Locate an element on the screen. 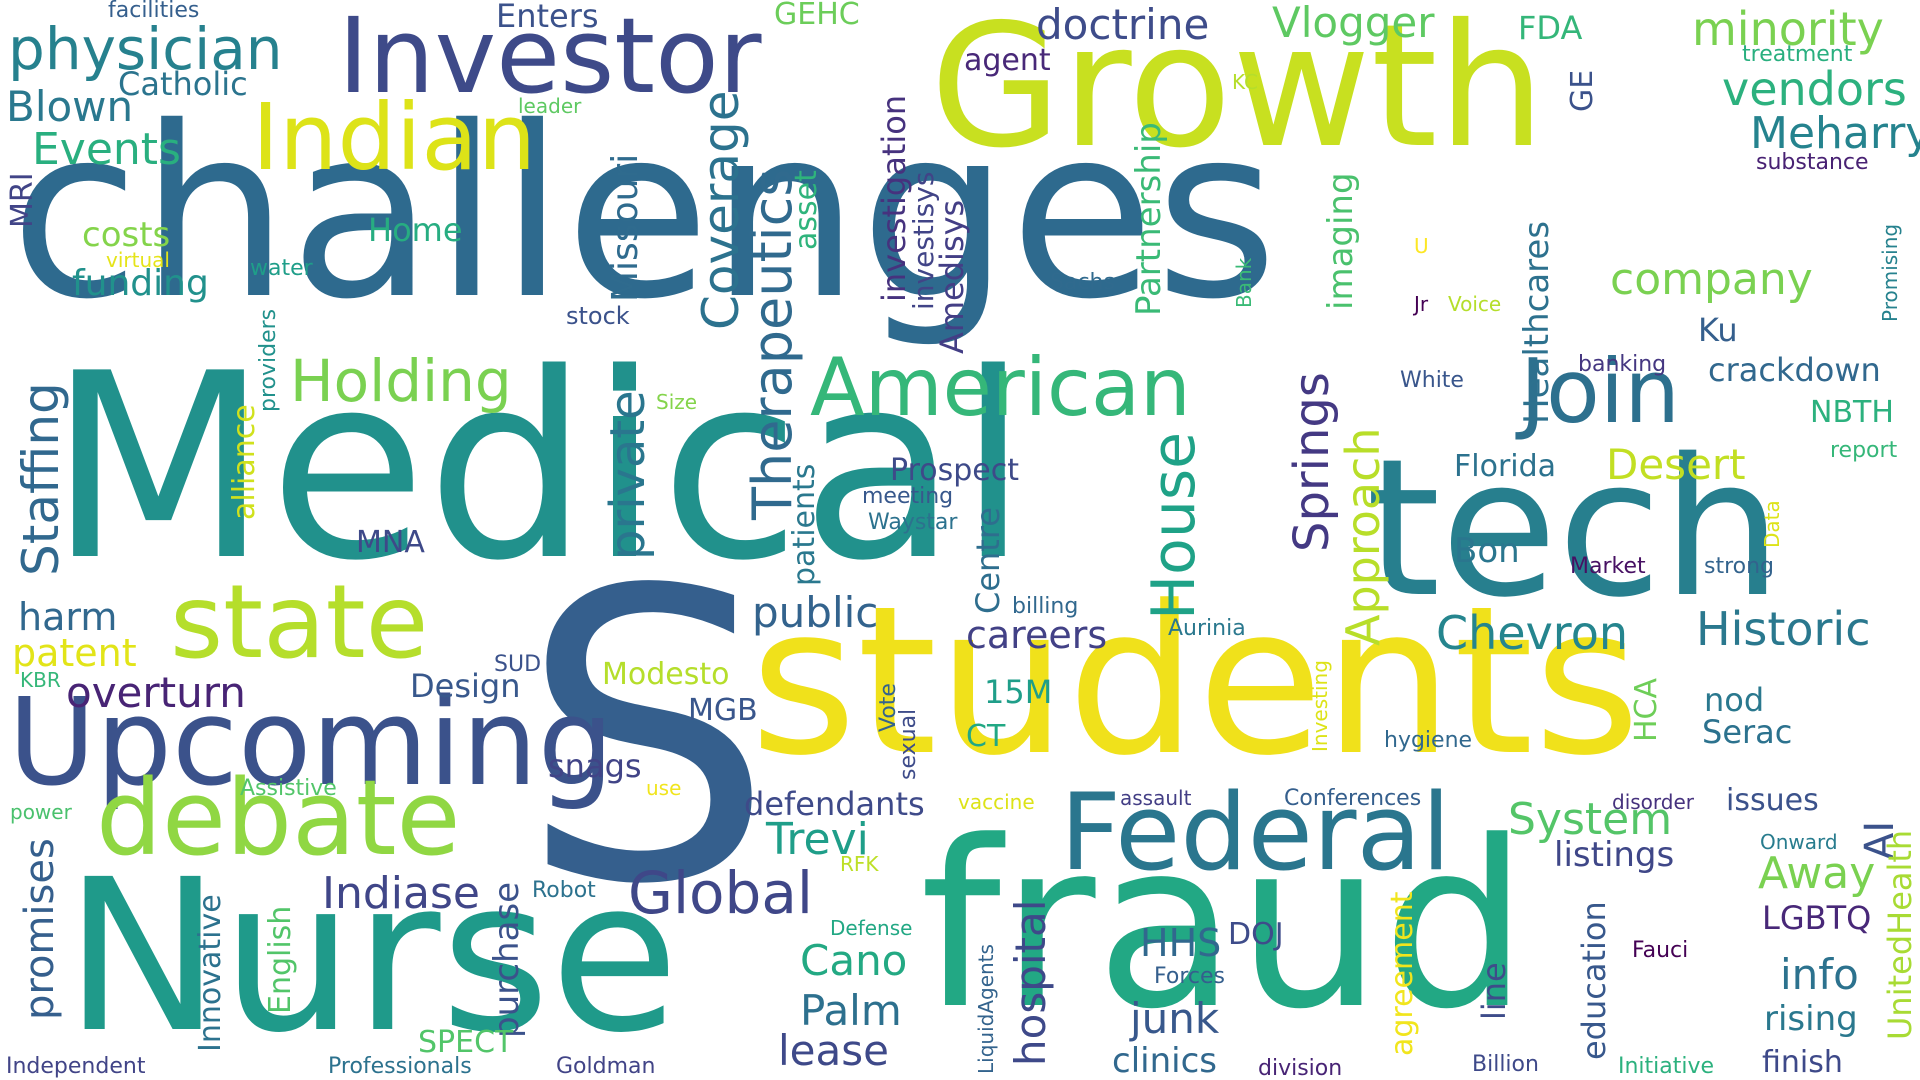 The height and width of the screenshot is (1080, 1920). word-listings: listings is located at coordinates (1614, 855).